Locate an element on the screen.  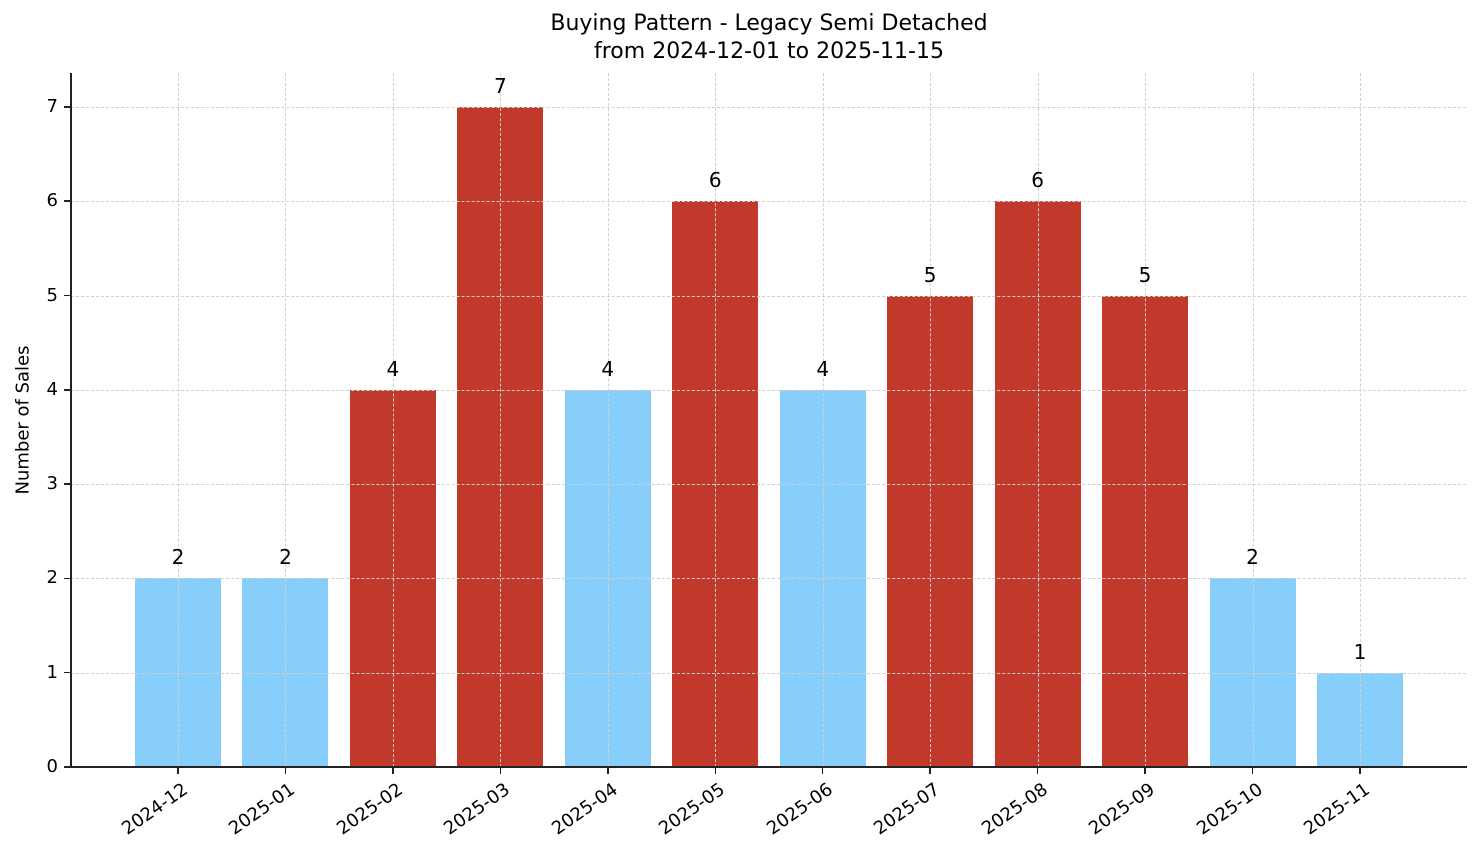
x-tick-label: 2025-09 is located at coordinates (1122, 809).